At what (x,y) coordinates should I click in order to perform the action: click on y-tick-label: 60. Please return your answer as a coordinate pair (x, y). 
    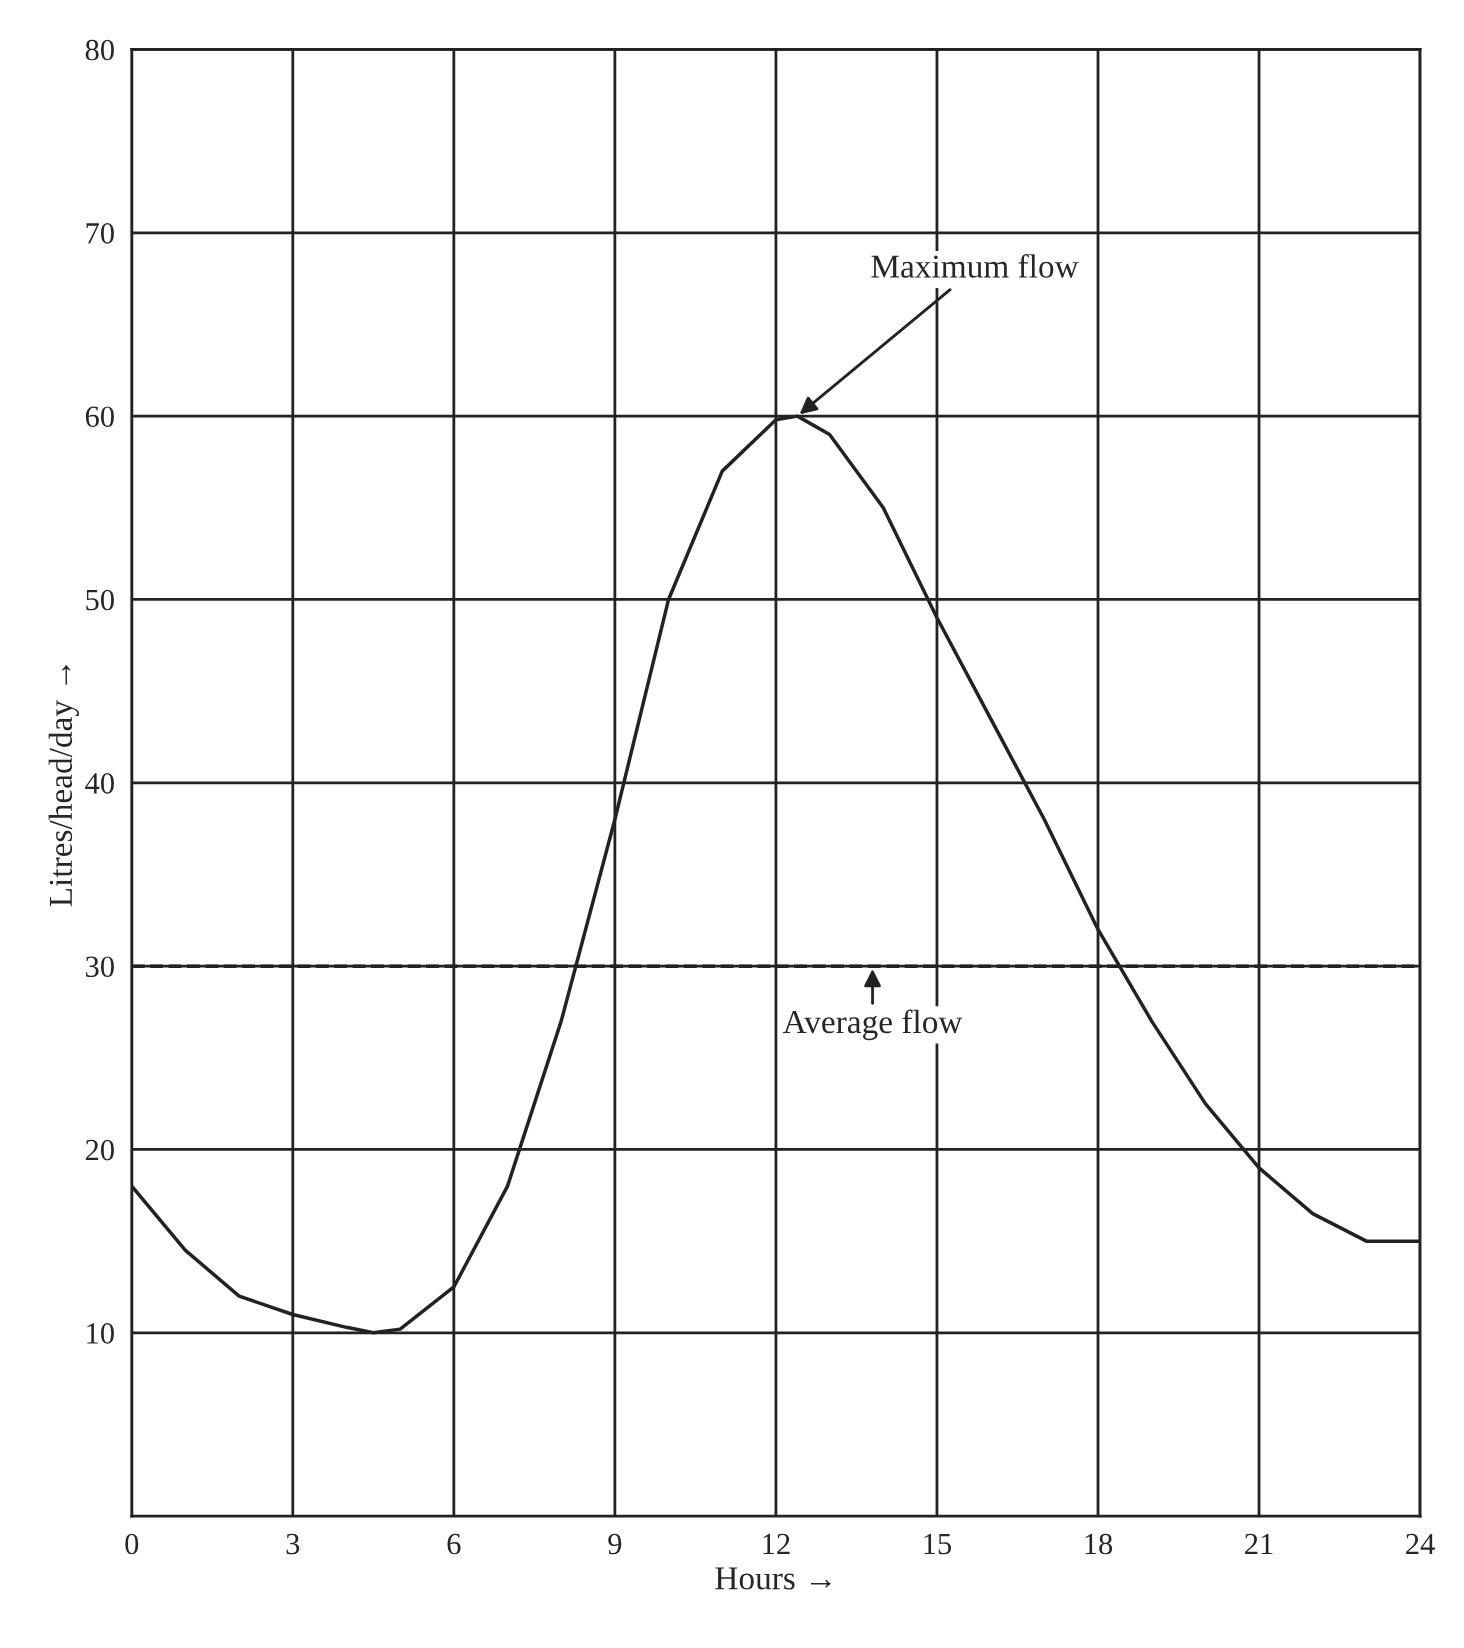
    Looking at the image, I should click on (99, 417).